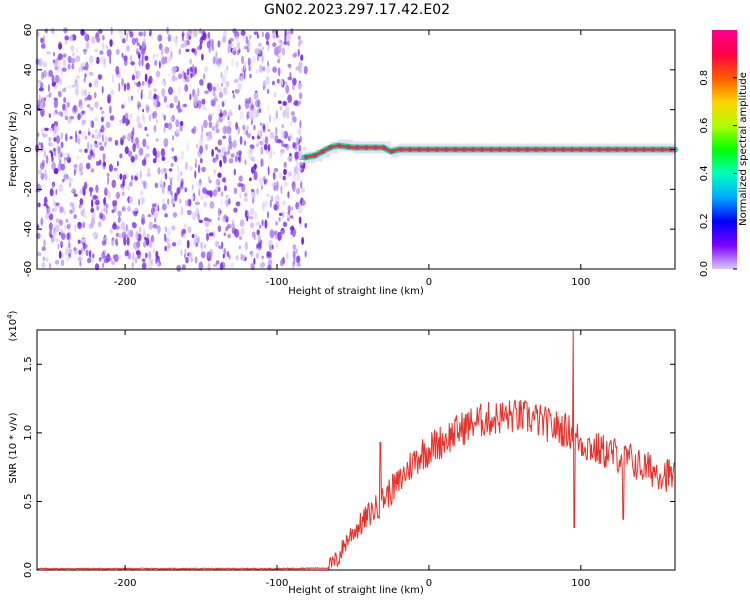 Image resolution: width=750 pixels, height=600 pixels. I want to click on colorbar-label: Normalized spectral amplitude, so click(743, 149).